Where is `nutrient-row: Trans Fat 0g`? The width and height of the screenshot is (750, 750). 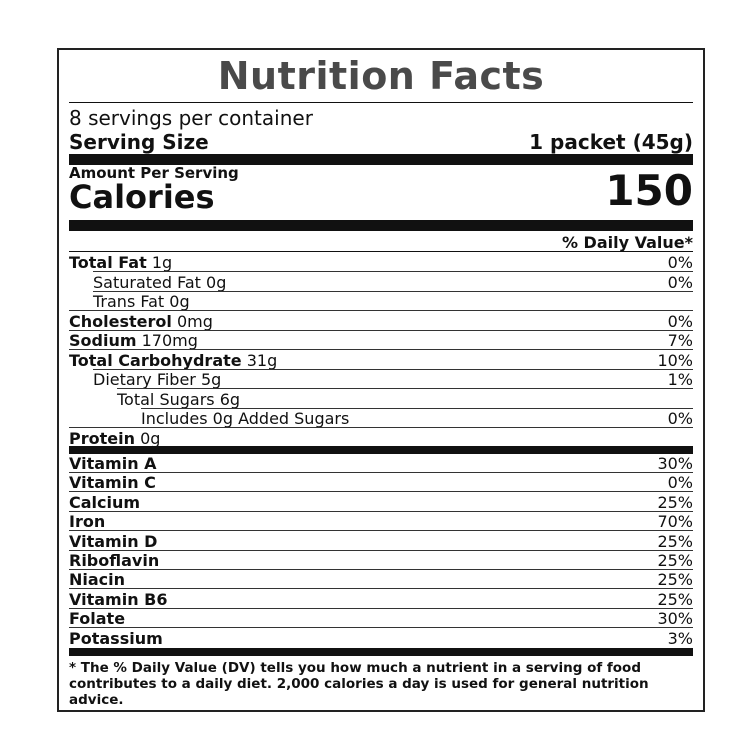
nutrient-row: Trans Fat 0g is located at coordinates (381, 301).